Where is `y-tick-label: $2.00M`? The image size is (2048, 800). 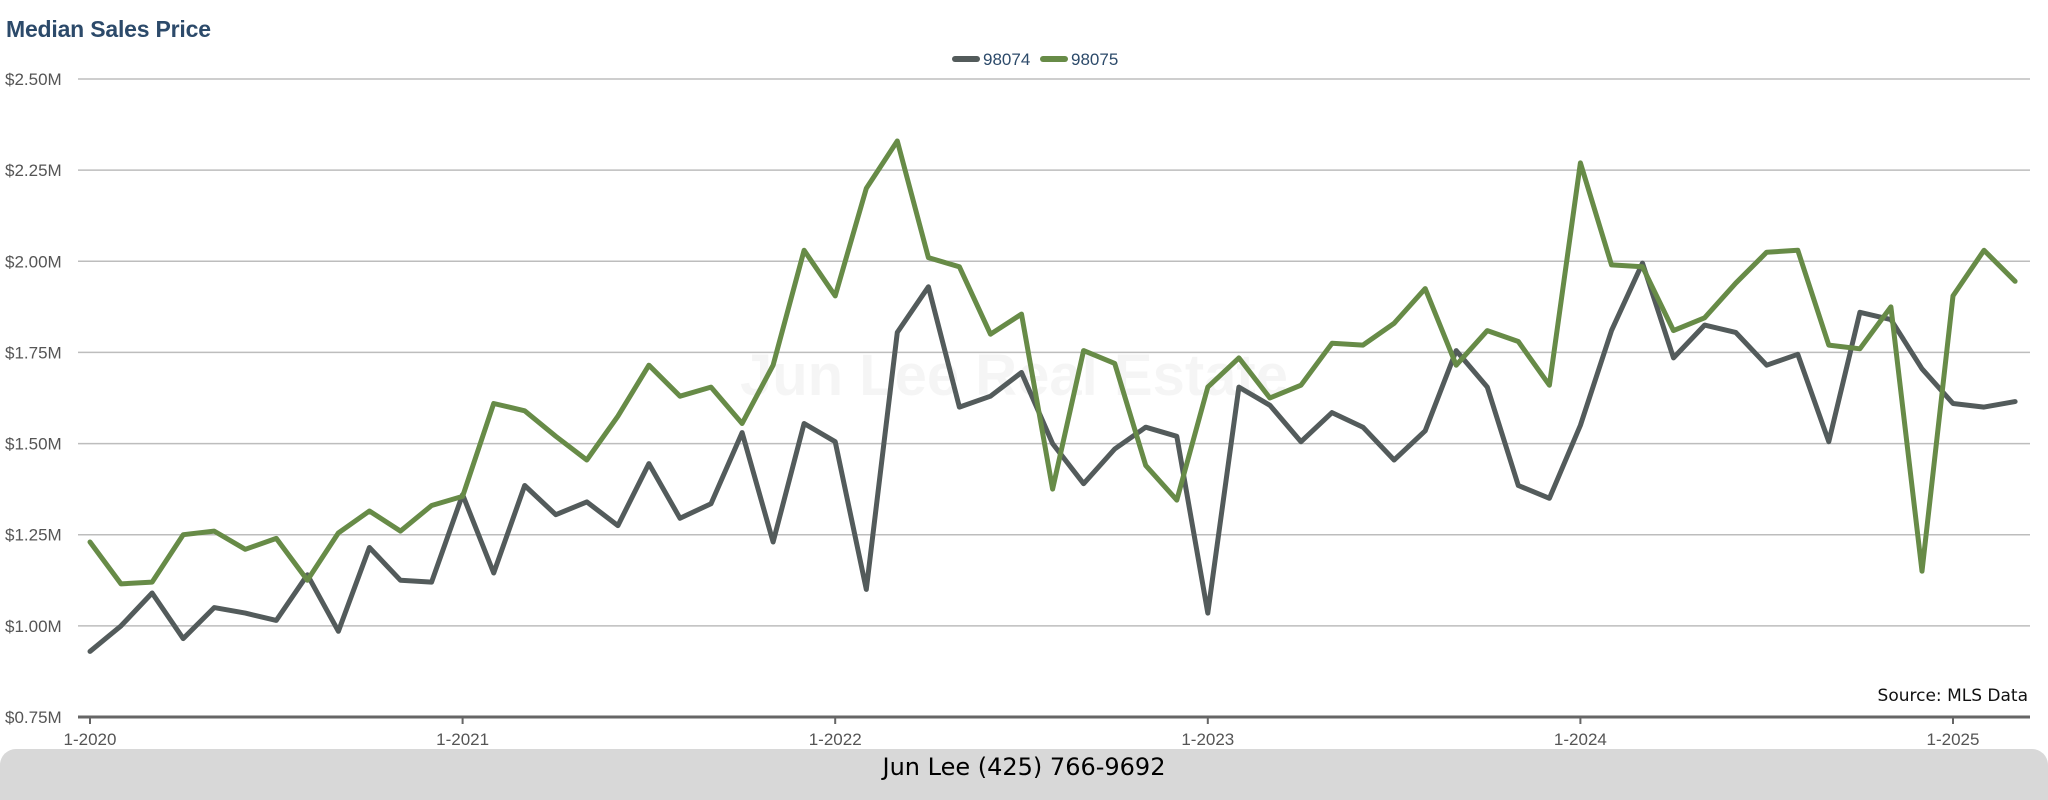
y-tick-label: $2.00M is located at coordinates (33, 261).